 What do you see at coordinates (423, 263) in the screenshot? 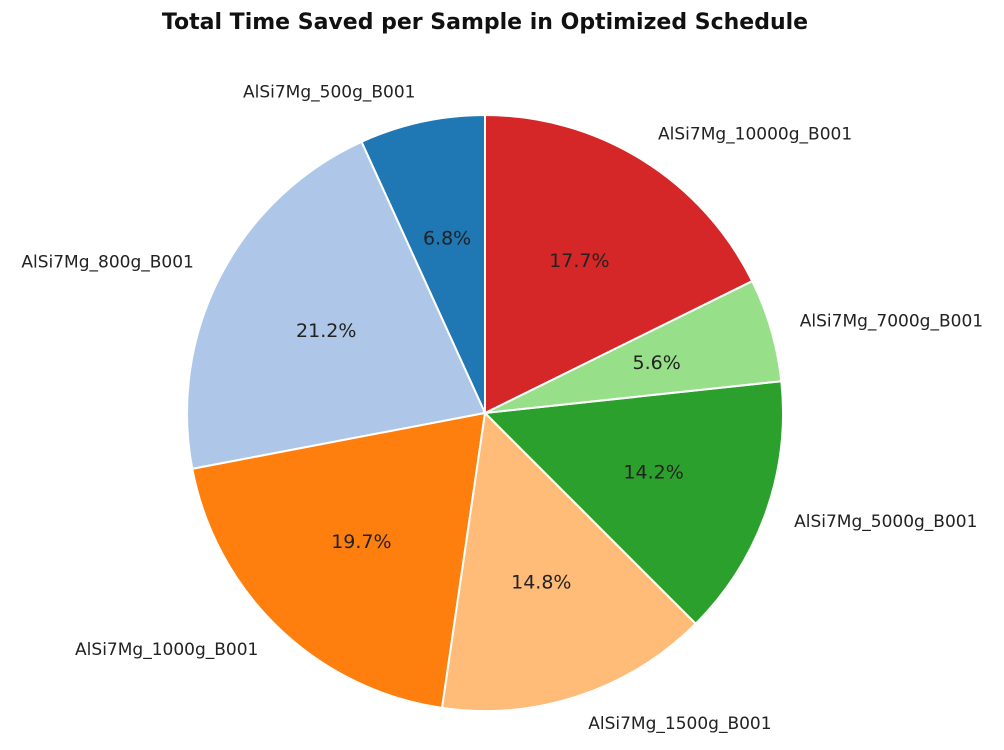
I see `pie-slice-alsi7mg-500g-b001` at bounding box center [423, 263].